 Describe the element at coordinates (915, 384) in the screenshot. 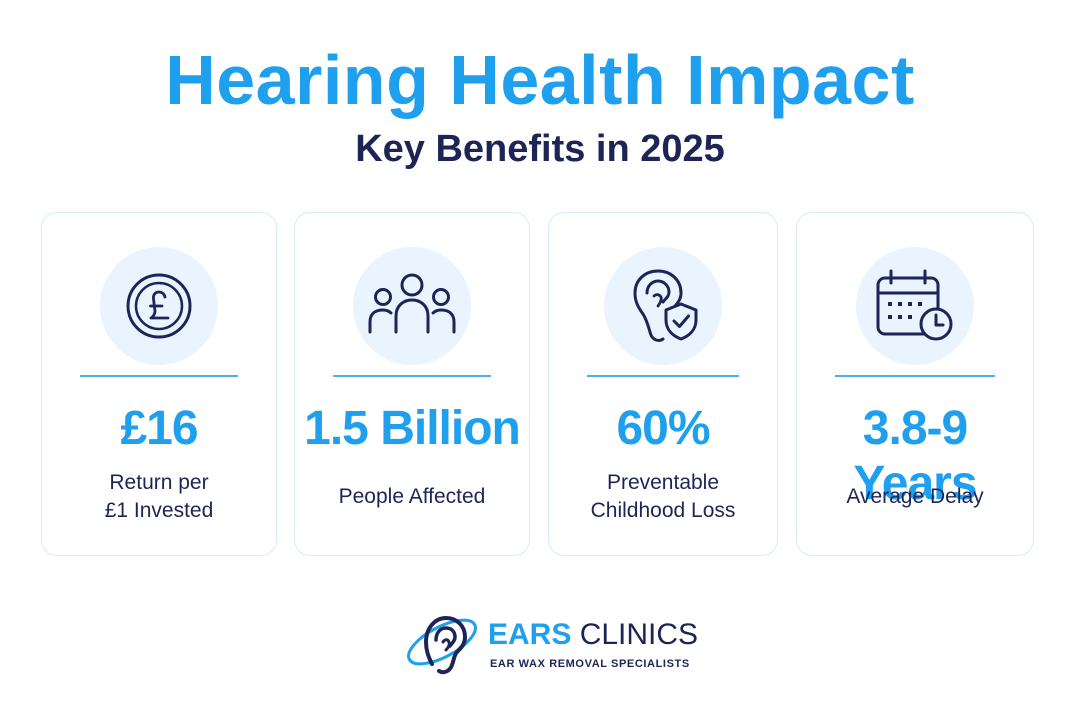

I see `stat-card-delay: 3.8-9 Years Average Delay` at that location.